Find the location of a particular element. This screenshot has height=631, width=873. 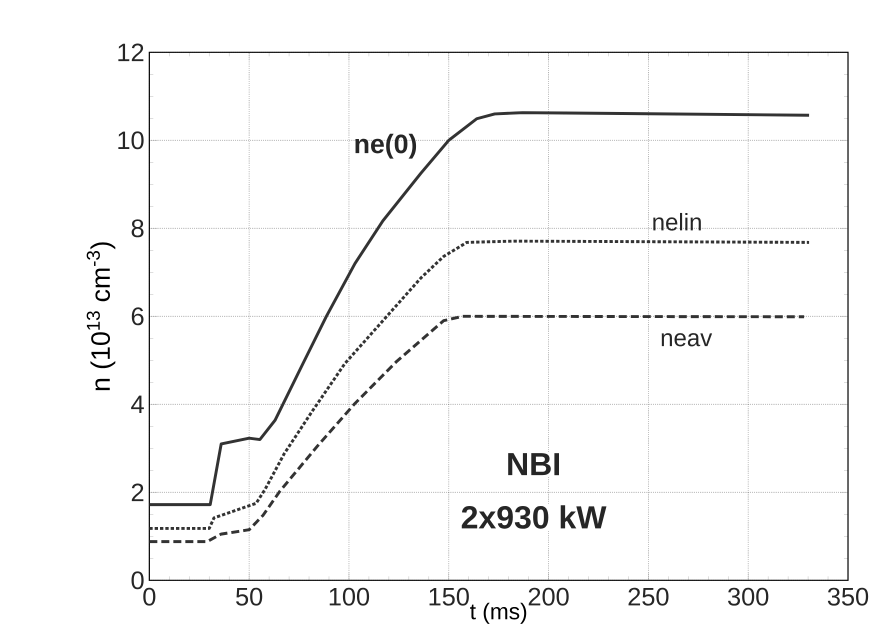

series-label: neav is located at coordinates (687, 339).